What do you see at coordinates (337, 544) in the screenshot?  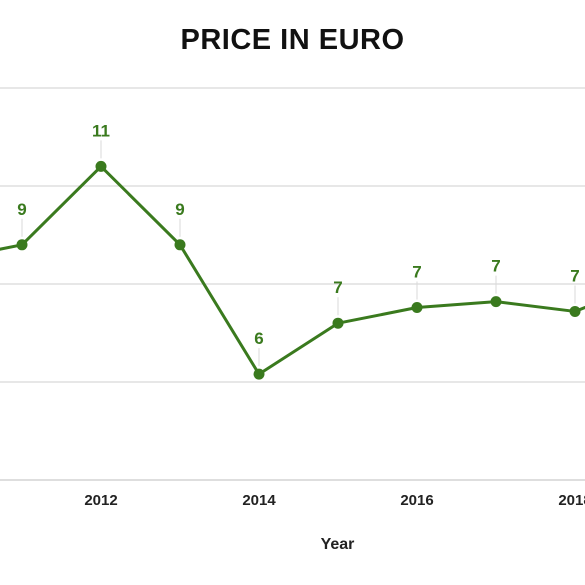 I see `x-axis-label: Year` at bounding box center [337, 544].